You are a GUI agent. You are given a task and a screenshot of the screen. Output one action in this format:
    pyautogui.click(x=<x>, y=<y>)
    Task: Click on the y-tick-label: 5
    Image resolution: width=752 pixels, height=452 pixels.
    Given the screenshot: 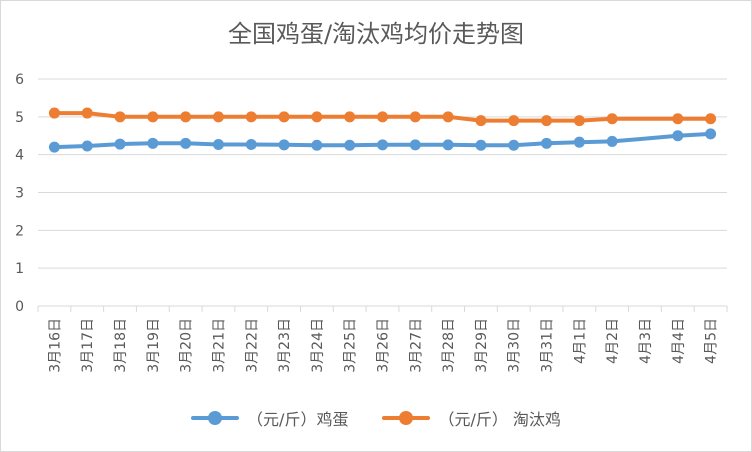 What is the action you would take?
    pyautogui.click(x=19, y=118)
    